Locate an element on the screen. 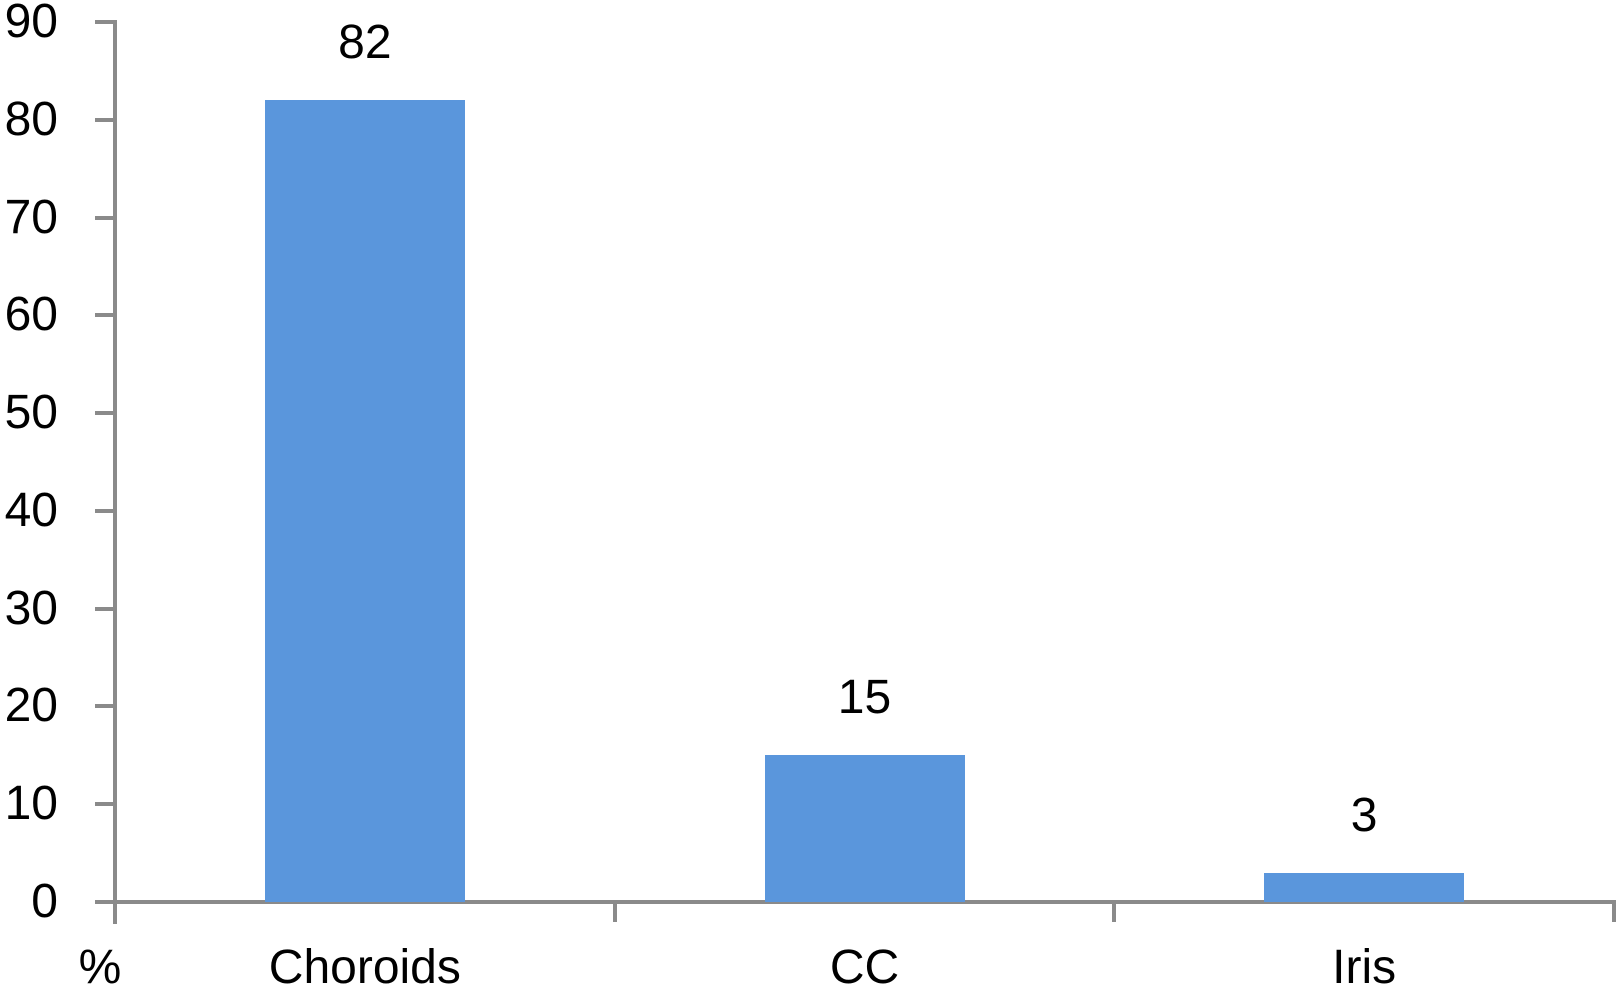  bar-value-label: 3 is located at coordinates (1364, 815).